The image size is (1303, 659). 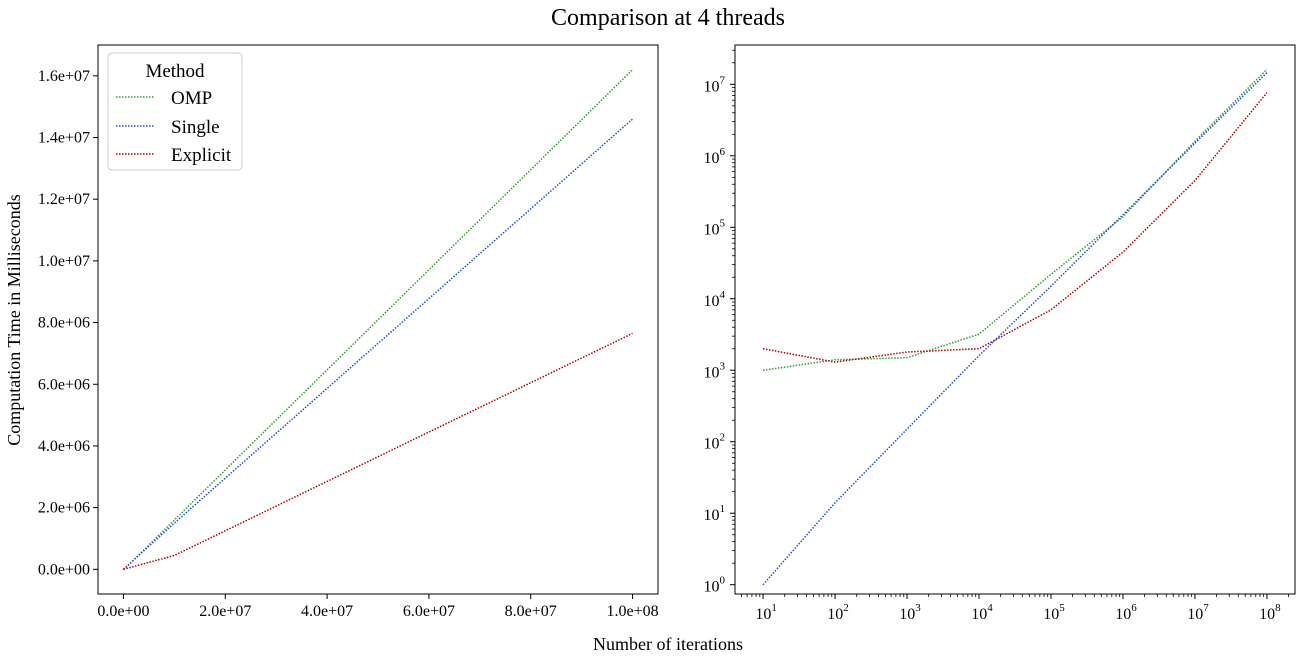 I want to click on y-tick-label: 1.4e+07, so click(x=64, y=138).